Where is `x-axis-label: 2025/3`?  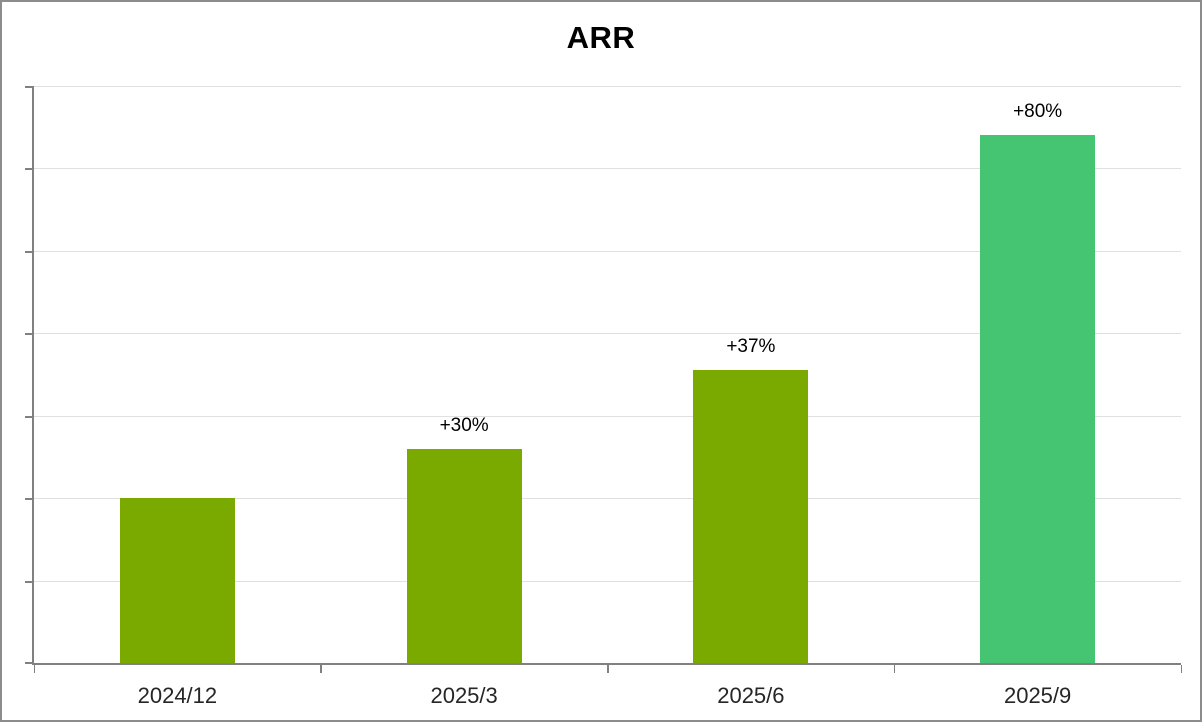
x-axis-label: 2025/3 is located at coordinates (464, 695).